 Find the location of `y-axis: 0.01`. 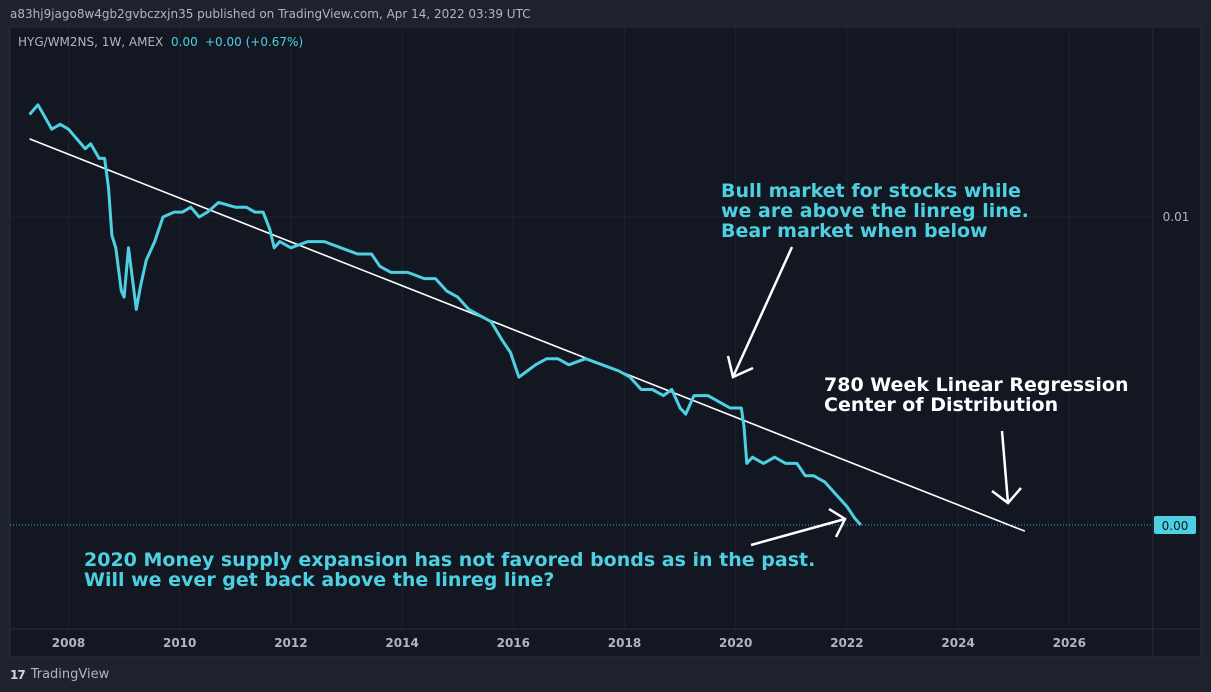

y-axis: 0.01 is located at coordinates (1176, 217).